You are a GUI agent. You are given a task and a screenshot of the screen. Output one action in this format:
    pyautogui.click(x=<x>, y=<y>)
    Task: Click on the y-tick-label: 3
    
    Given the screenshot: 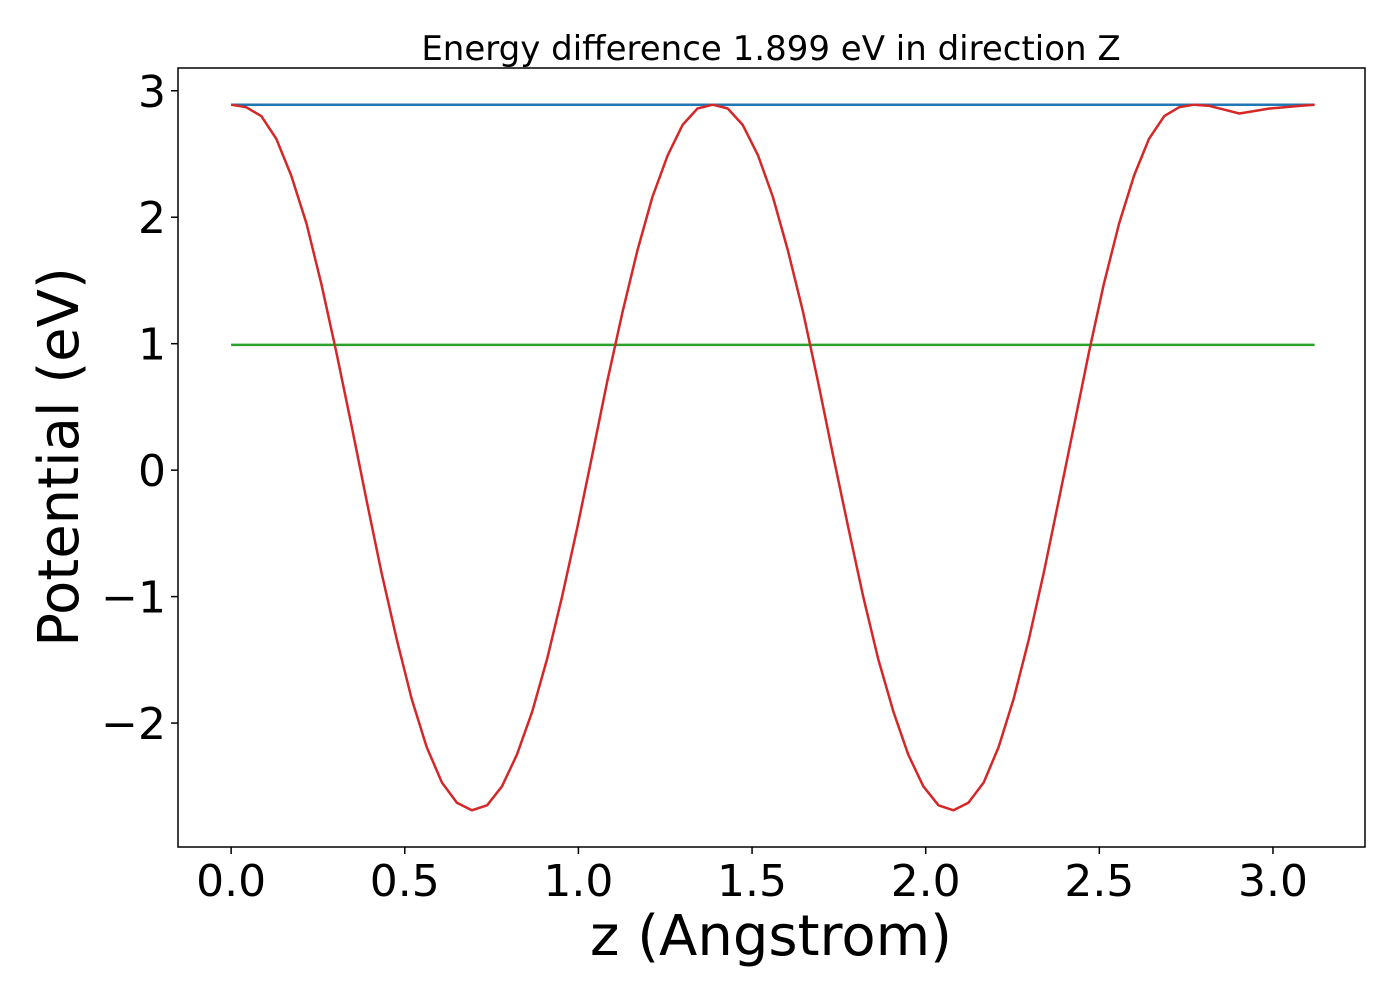 What is the action you would take?
    pyautogui.click(x=152, y=92)
    